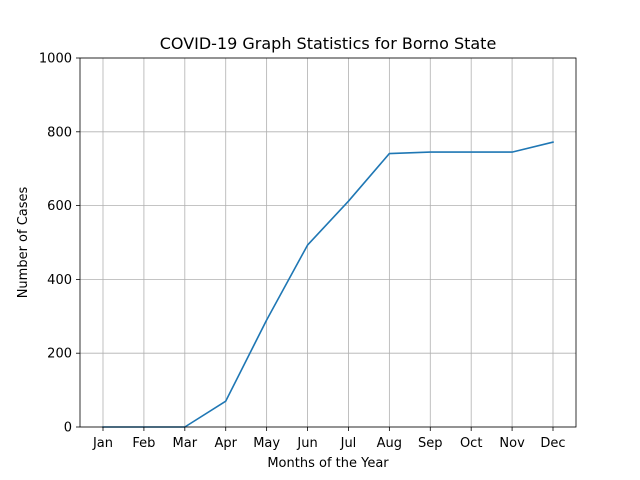 This screenshot has width=640, height=480. Describe the element at coordinates (59, 206) in the screenshot. I see `y-tick-label: 600` at that location.